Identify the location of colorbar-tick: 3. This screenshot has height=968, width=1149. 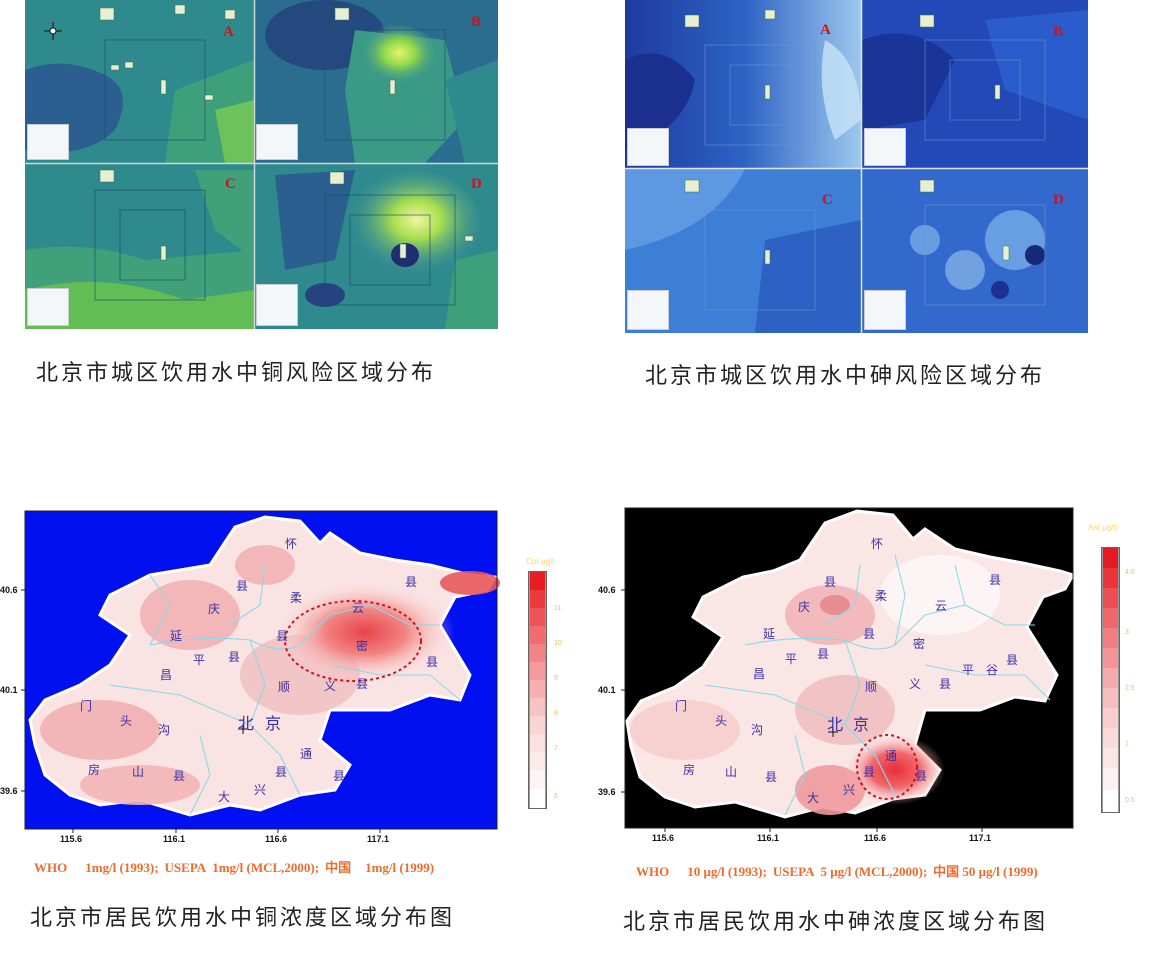
(1127, 632).